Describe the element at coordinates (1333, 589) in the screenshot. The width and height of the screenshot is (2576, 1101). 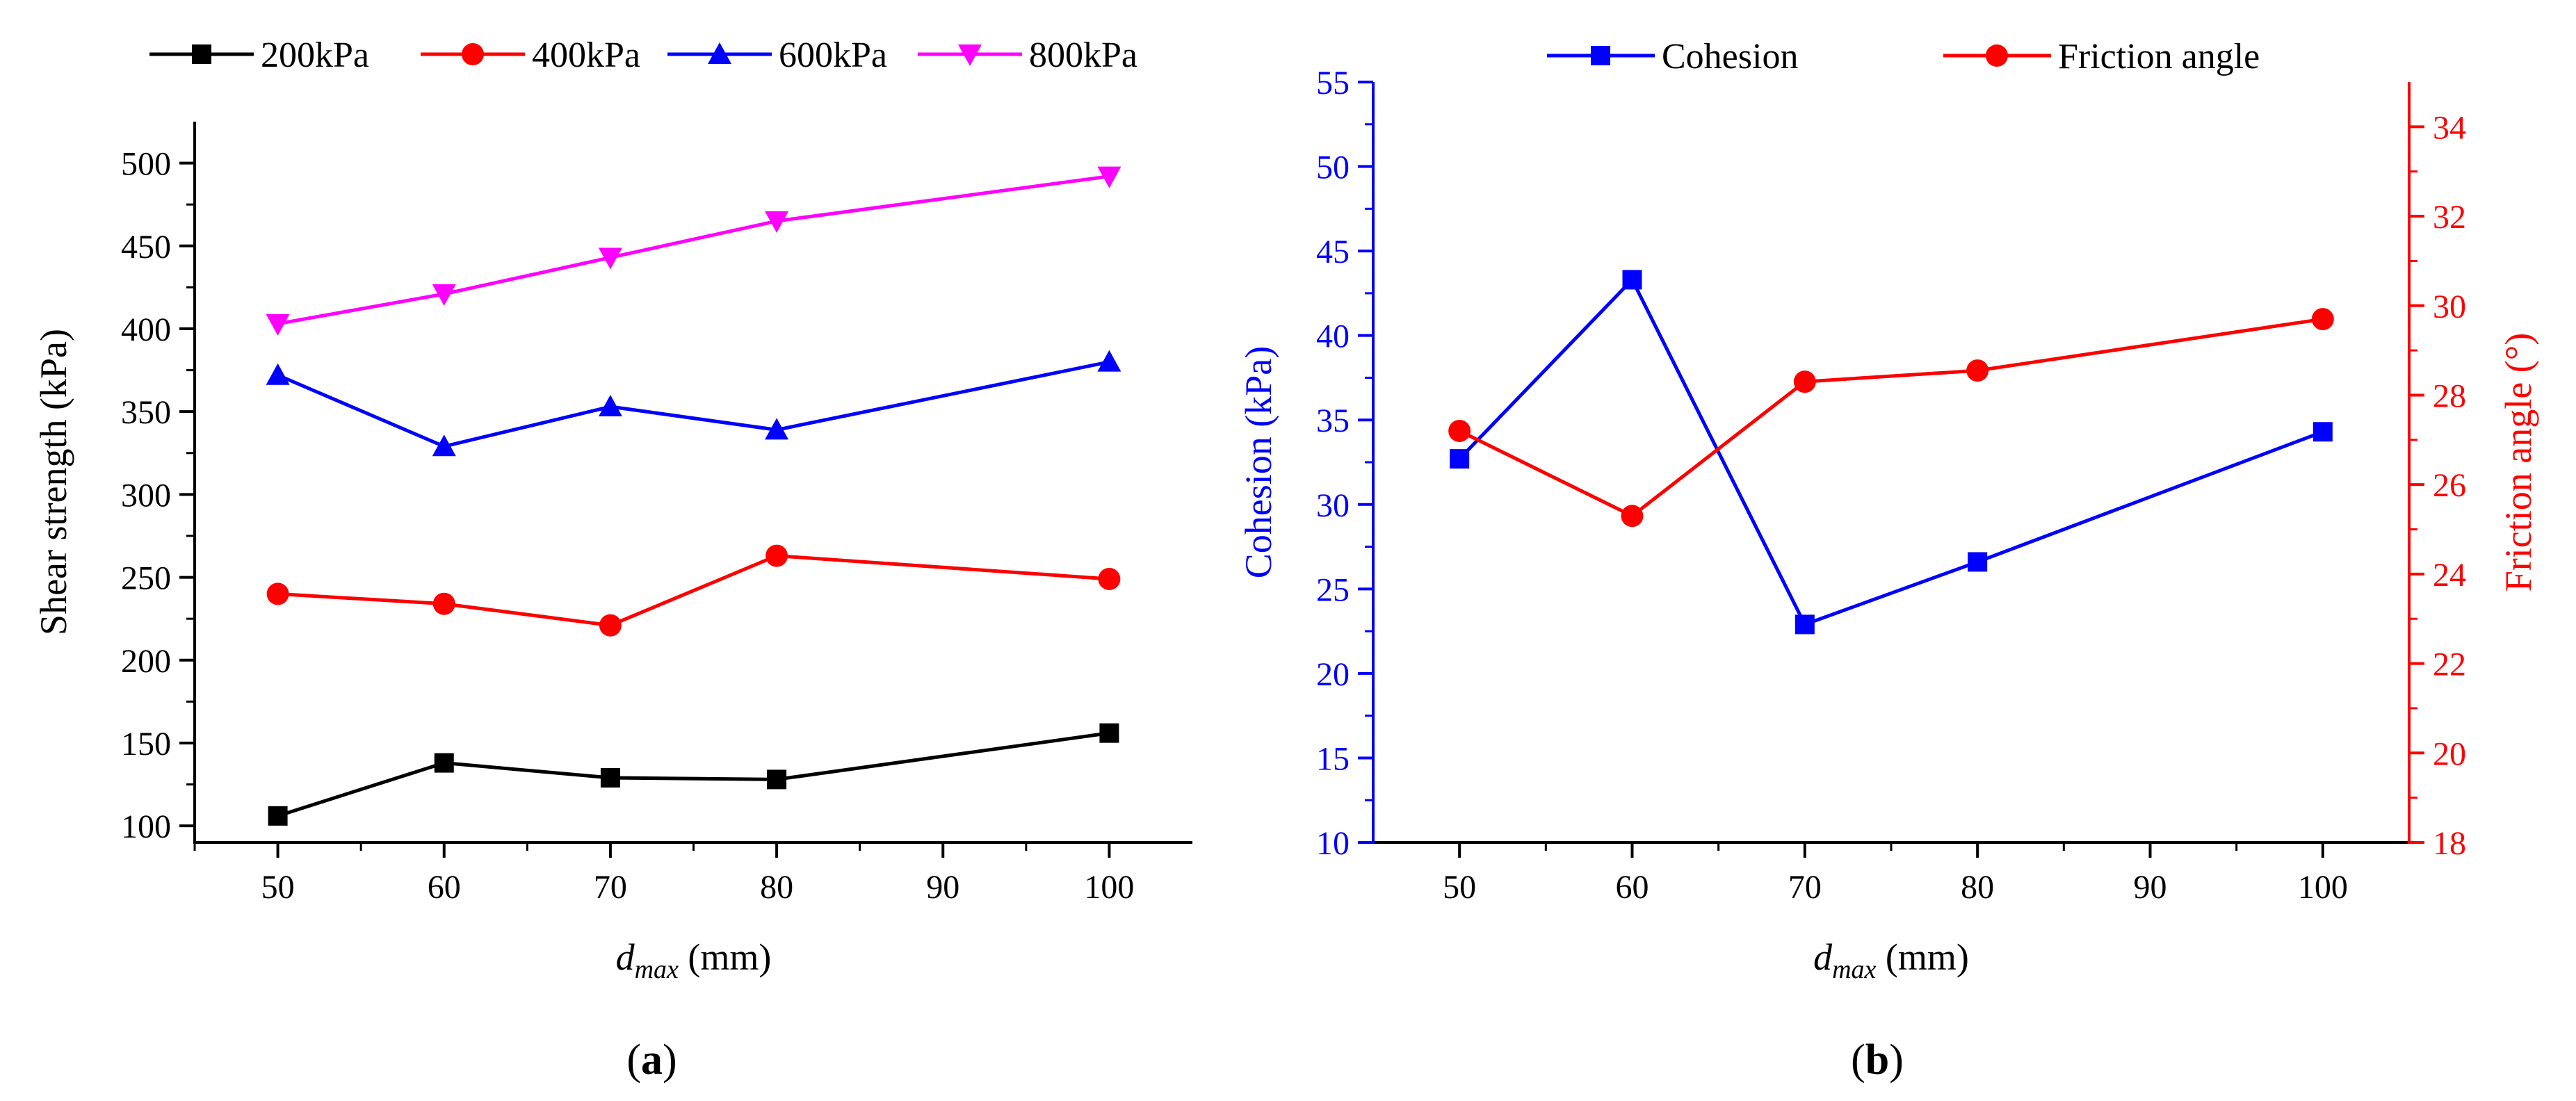
I see `left-y-tick-label: 25` at that location.